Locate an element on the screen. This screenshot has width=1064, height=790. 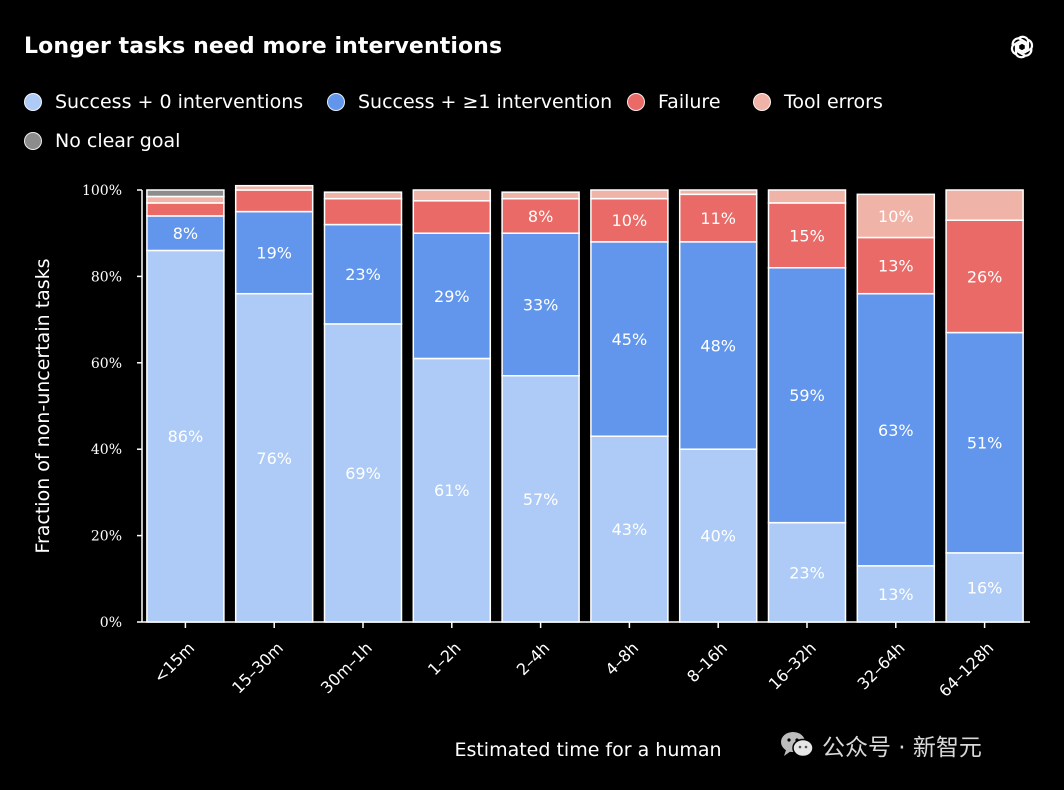
data-label: 59% is located at coordinates (807, 395).